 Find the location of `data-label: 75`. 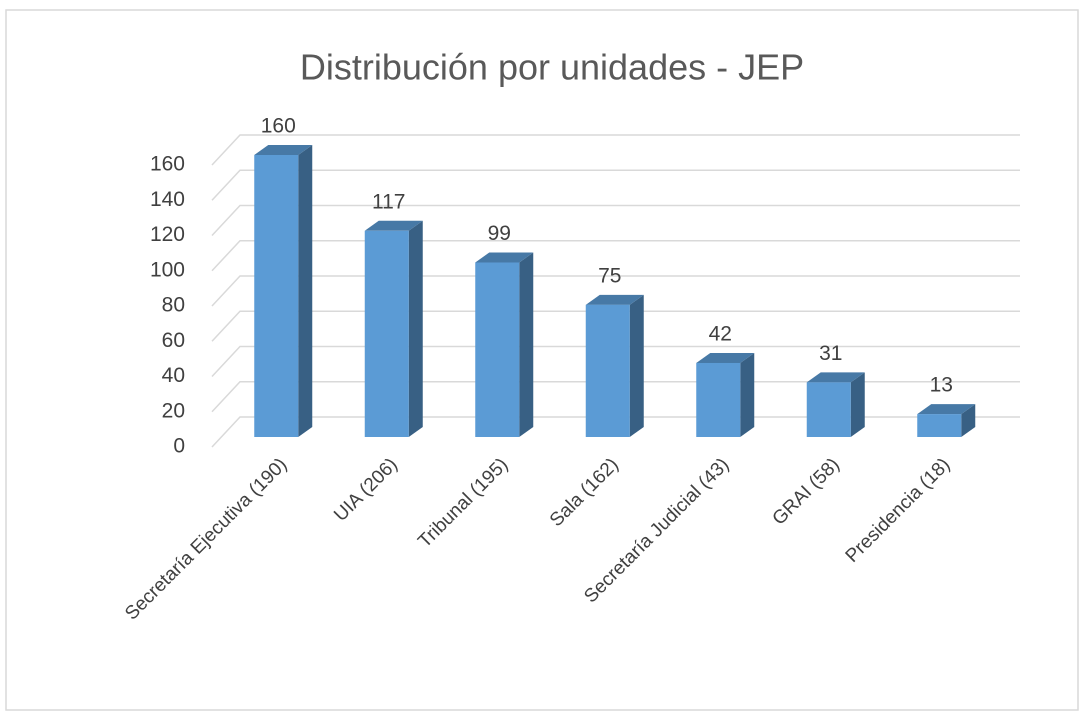

data-label: 75 is located at coordinates (609, 275).